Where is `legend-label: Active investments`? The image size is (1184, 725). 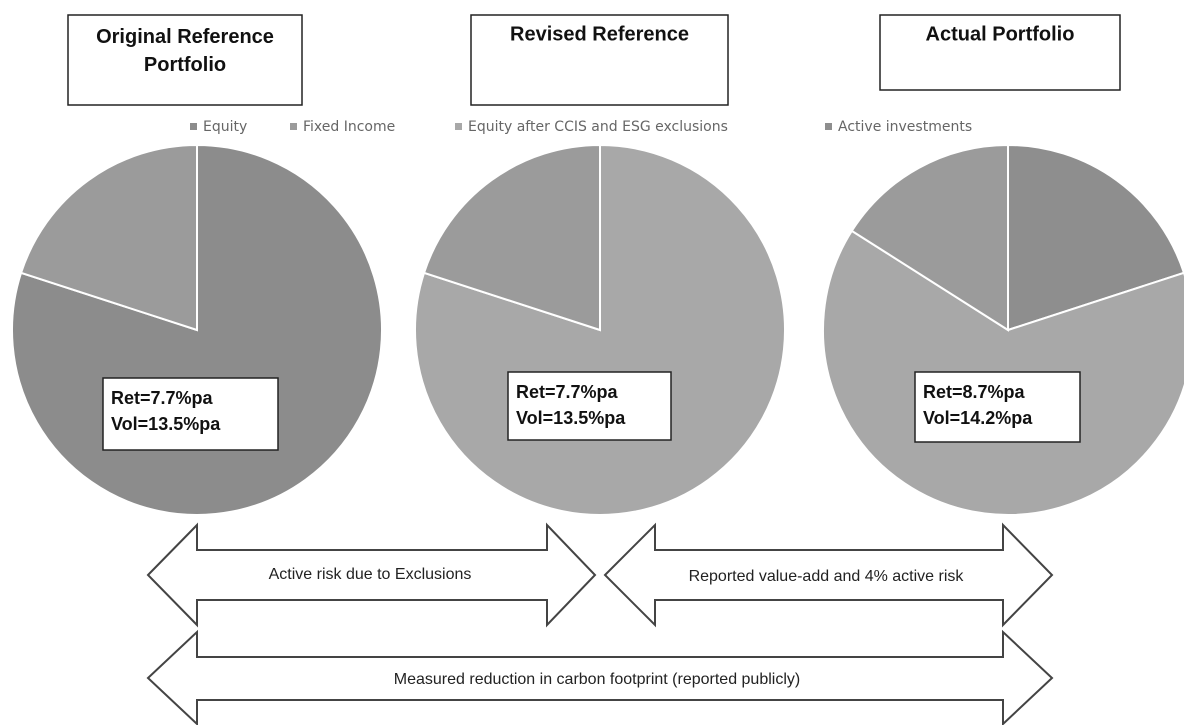 legend-label: Active investments is located at coordinates (905, 127).